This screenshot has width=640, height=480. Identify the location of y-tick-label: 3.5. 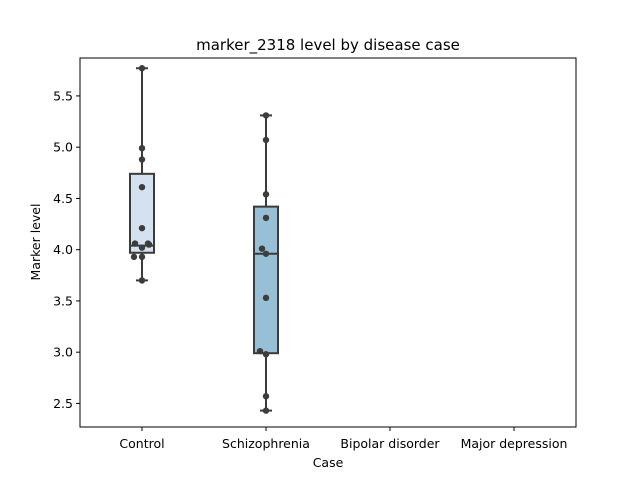
(63, 300).